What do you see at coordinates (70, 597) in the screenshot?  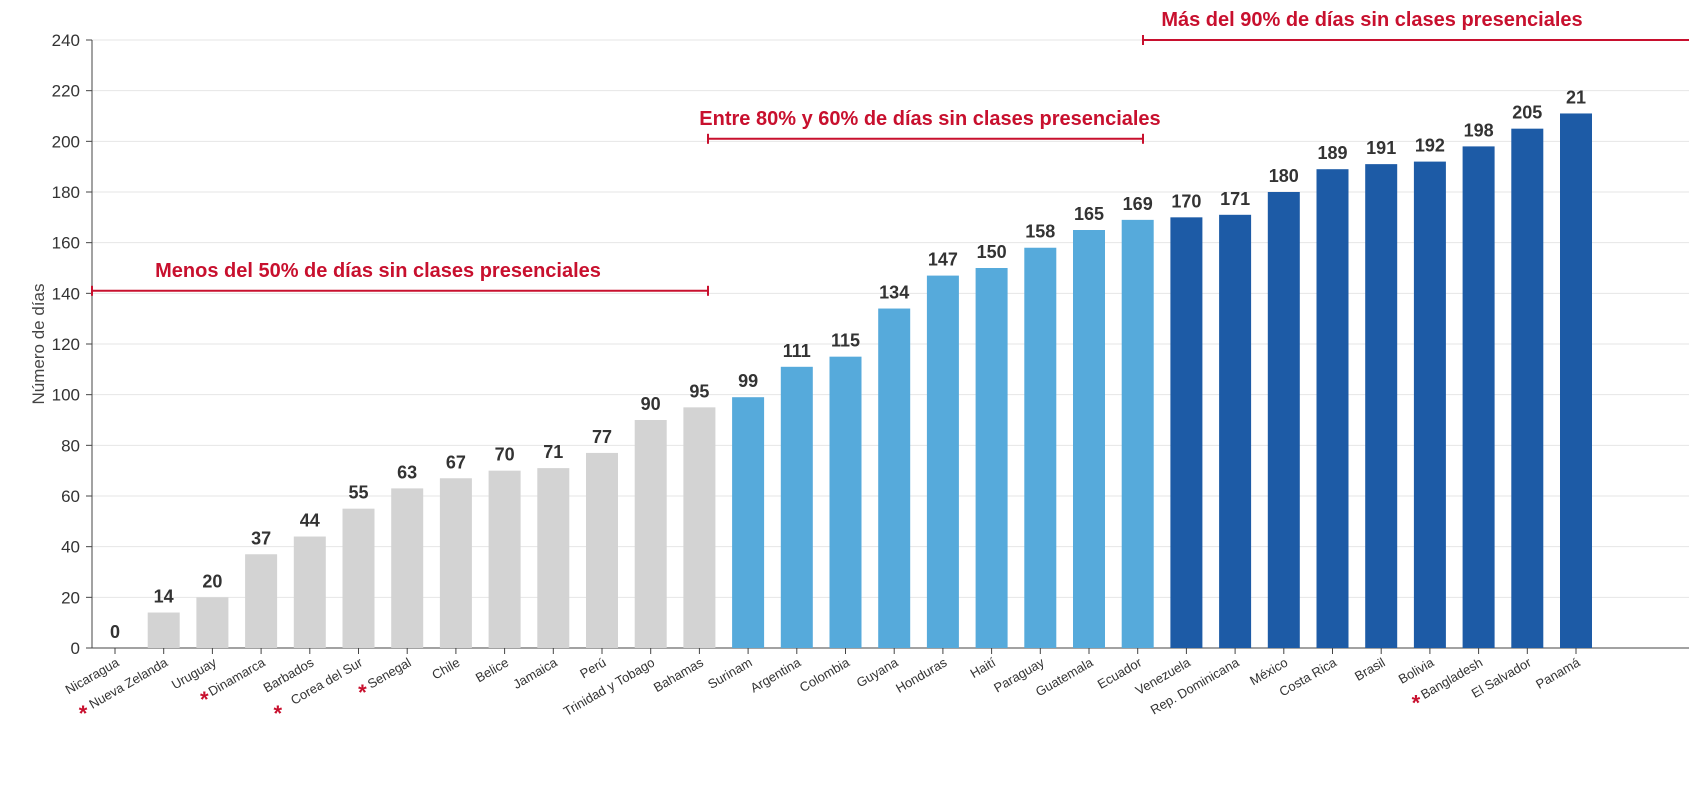 I see `y-tick-label: 20` at bounding box center [70, 597].